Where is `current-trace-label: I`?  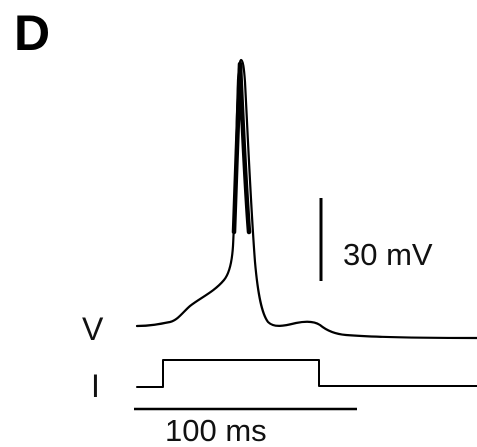 current-trace-label: I is located at coordinates (95, 386).